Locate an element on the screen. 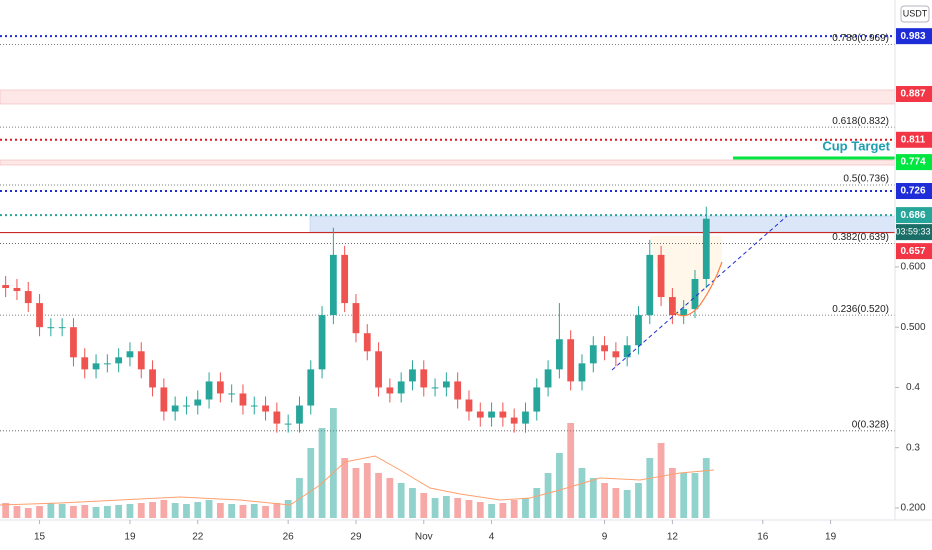 The height and width of the screenshot is (550, 932). cup-curve is located at coordinates (698, 289).